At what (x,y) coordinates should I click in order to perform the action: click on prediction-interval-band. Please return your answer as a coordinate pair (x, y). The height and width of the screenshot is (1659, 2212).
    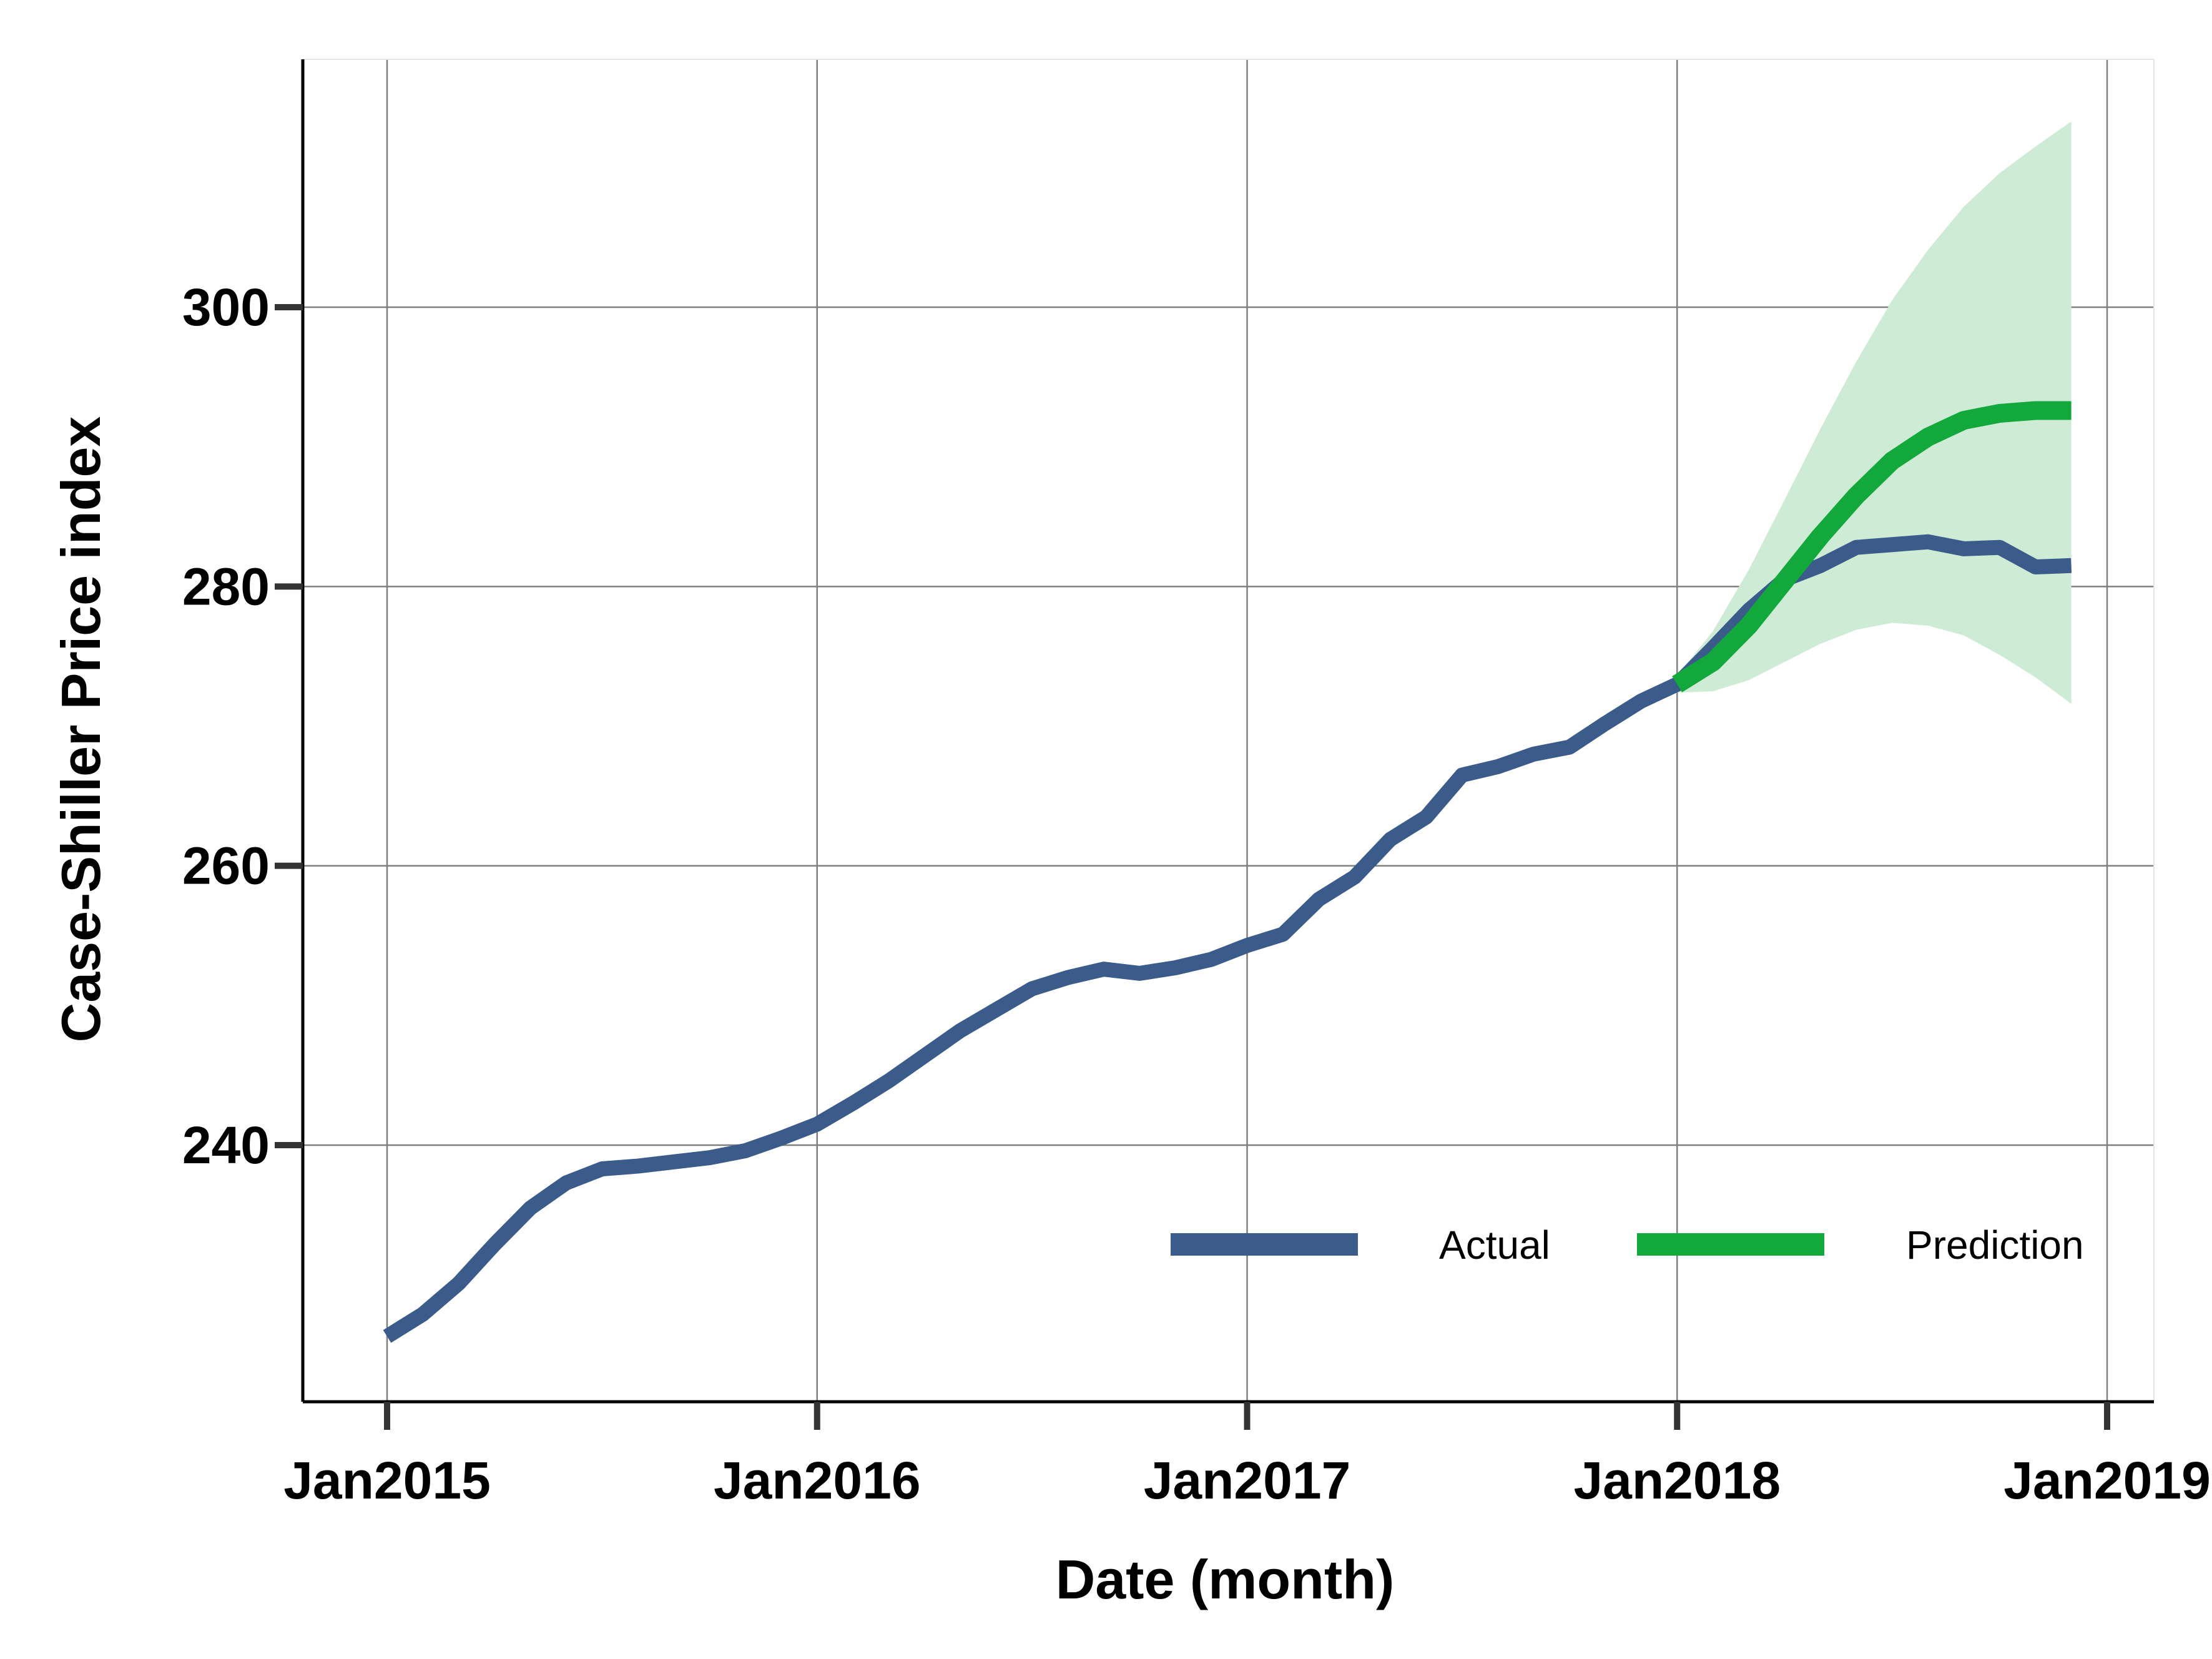
    Looking at the image, I should click on (1874, 412).